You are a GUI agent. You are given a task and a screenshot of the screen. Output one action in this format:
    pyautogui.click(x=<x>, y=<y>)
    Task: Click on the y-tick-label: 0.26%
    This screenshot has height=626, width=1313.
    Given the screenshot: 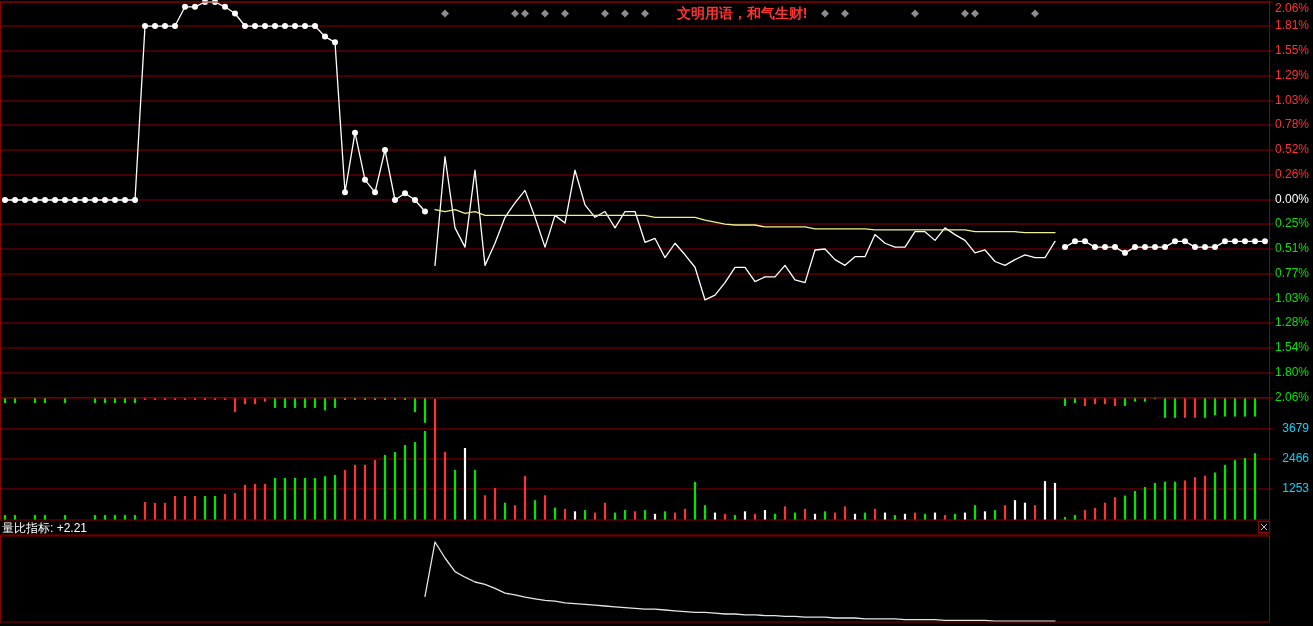 What is the action you would take?
    pyautogui.click(x=1292, y=174)
    